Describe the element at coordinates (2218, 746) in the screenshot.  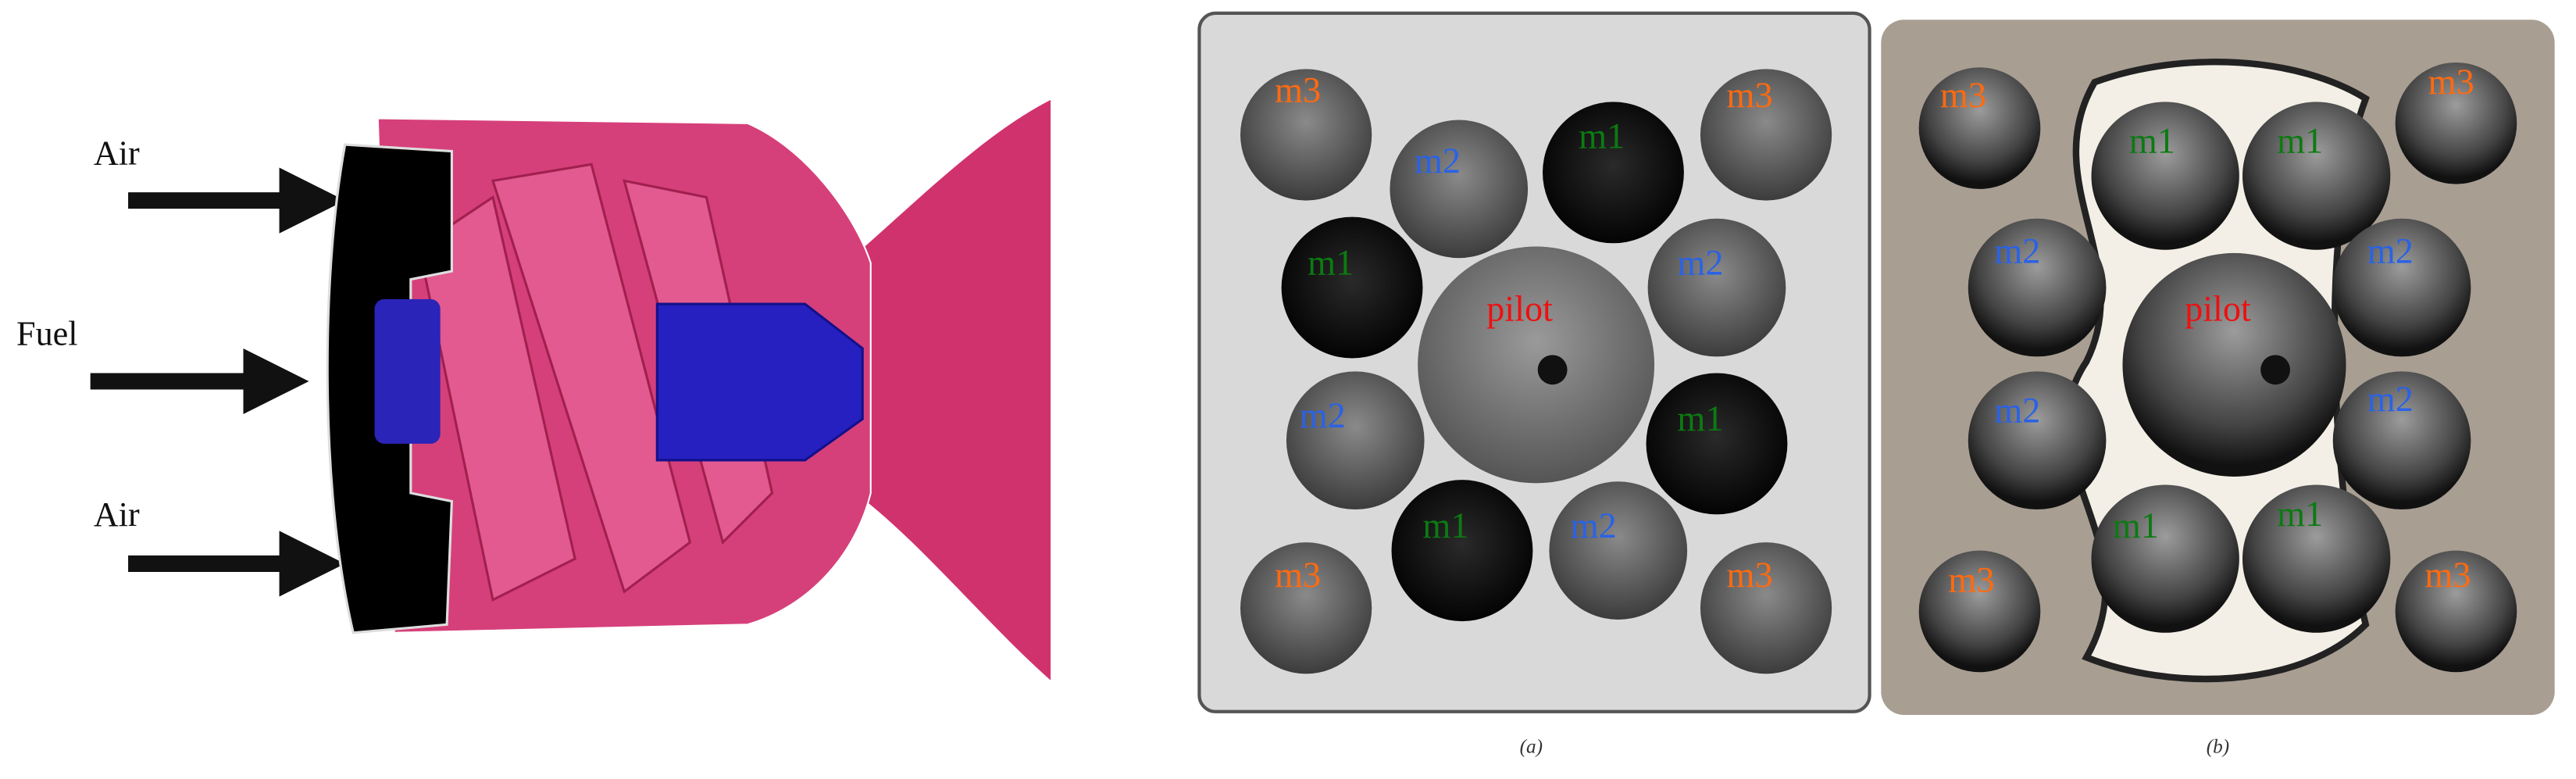
I see `caption: (b)` at that location.